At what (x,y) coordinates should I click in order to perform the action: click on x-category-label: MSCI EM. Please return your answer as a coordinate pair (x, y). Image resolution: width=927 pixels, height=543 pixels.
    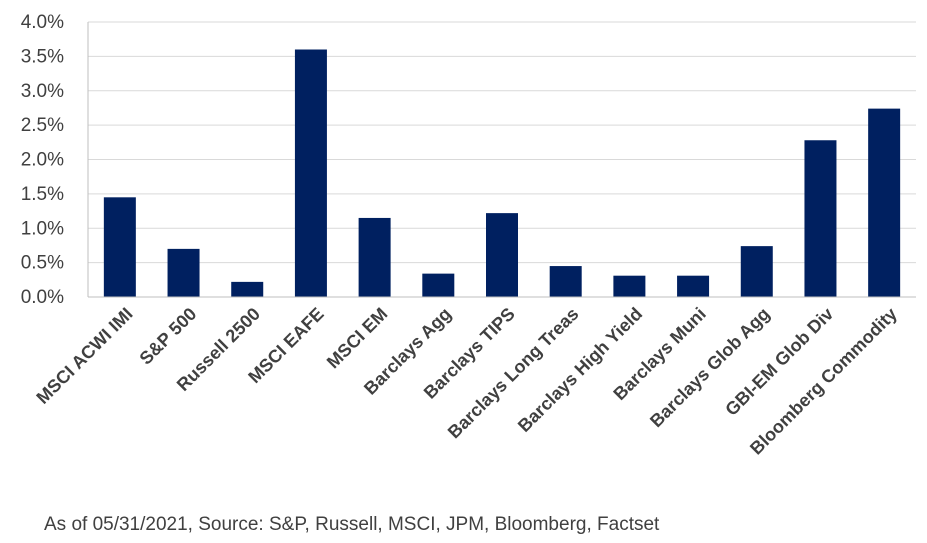
    Looking at the image, I should click on (357, 338).